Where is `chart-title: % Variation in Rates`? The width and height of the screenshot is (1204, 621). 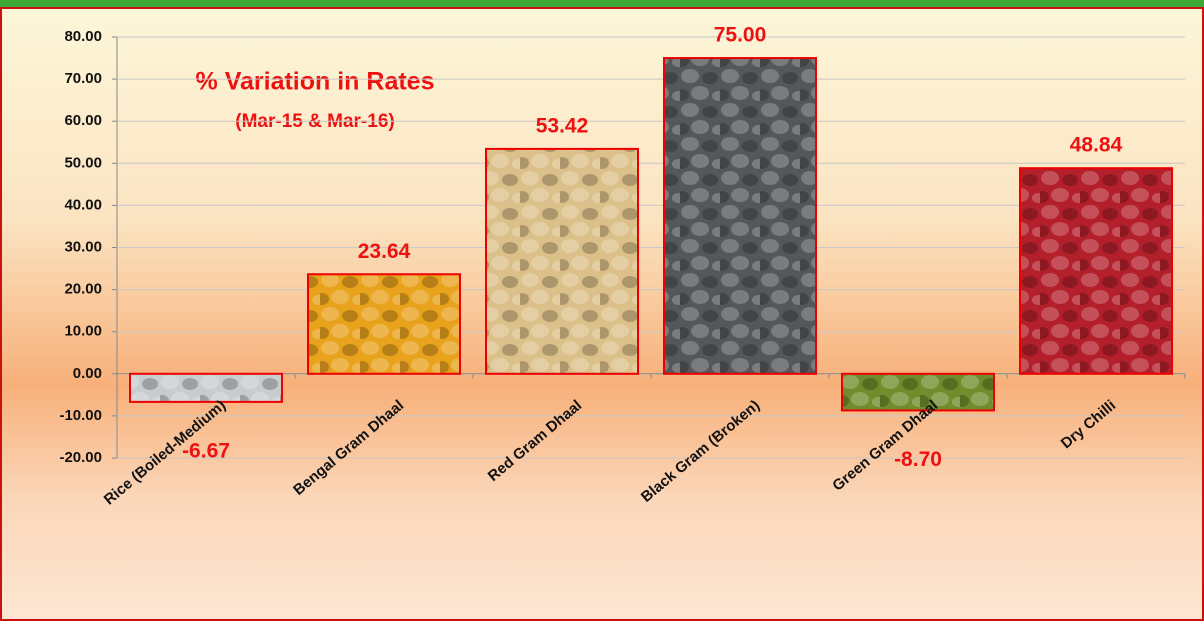 chart-title: % Variation in Rates is located at coordinates (315, 82).